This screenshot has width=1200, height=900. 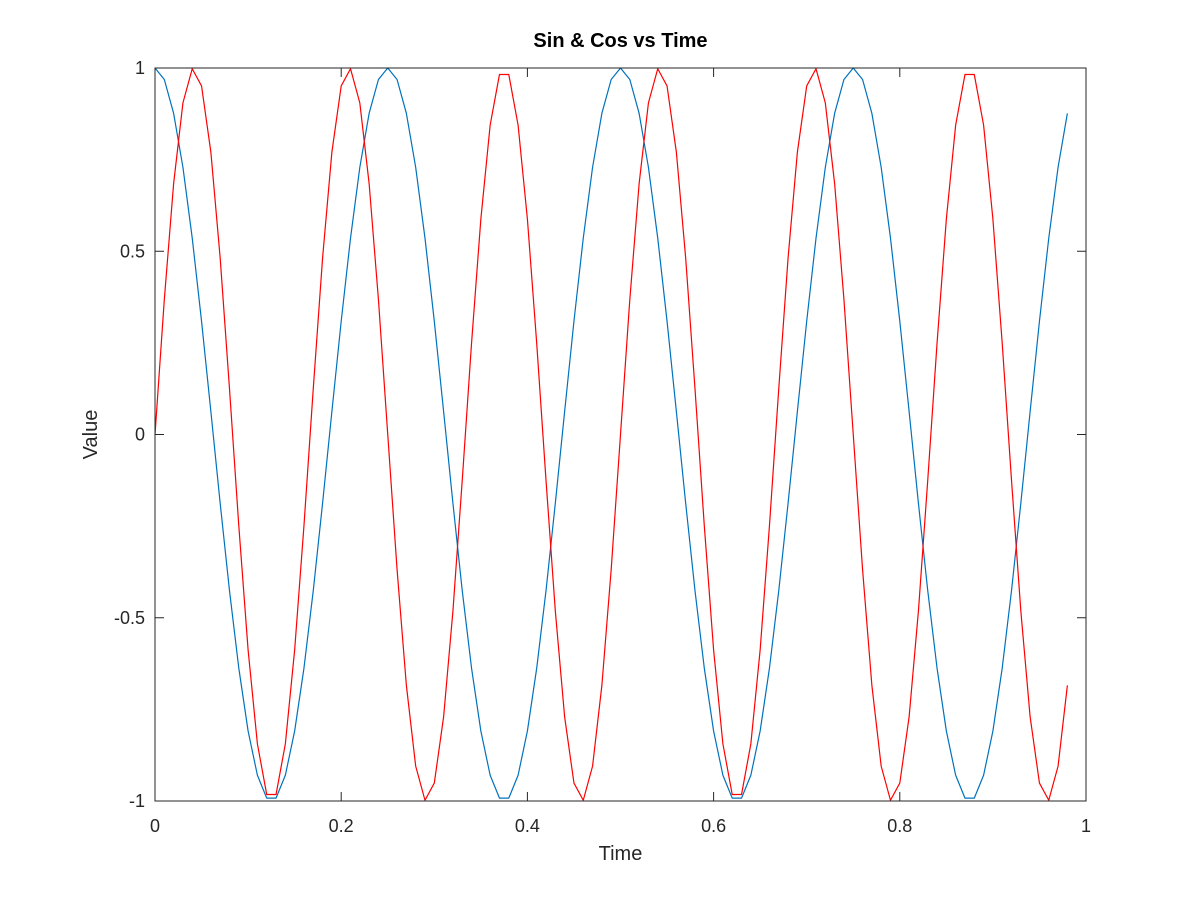 What do you see at coordinates (527, 826) in the screenshot?
I see `x-tick-label: 0.4` at bounding box center [527, 826].